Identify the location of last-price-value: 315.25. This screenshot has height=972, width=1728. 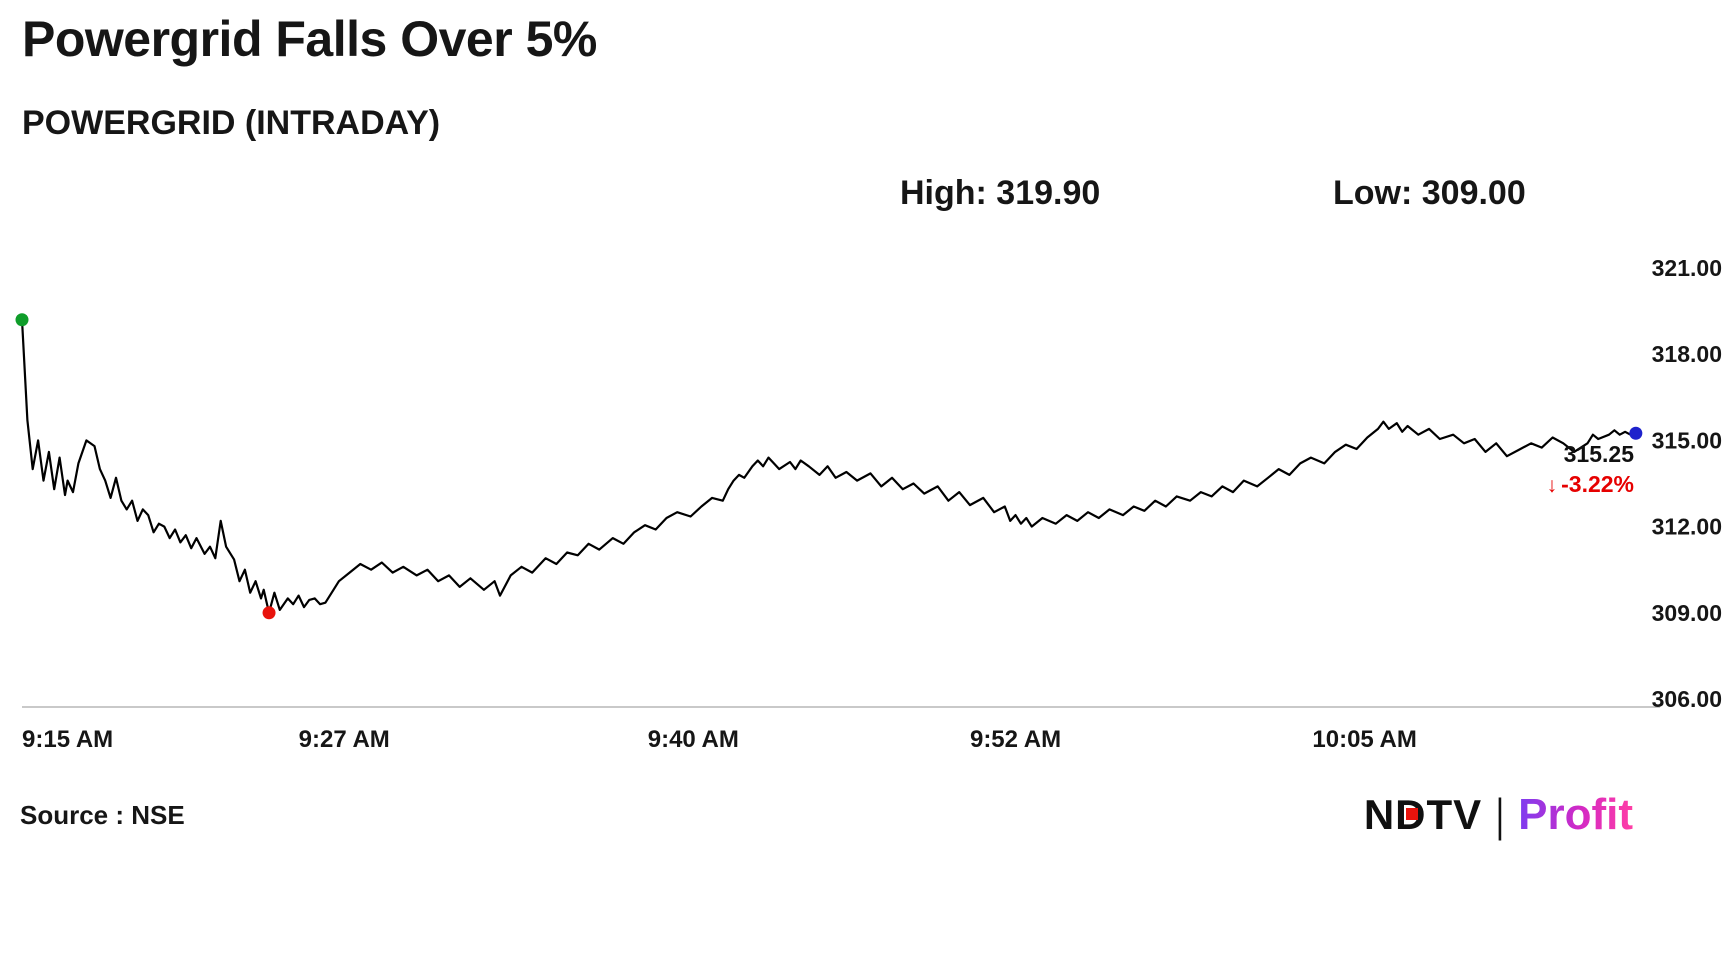
(1598, 454).